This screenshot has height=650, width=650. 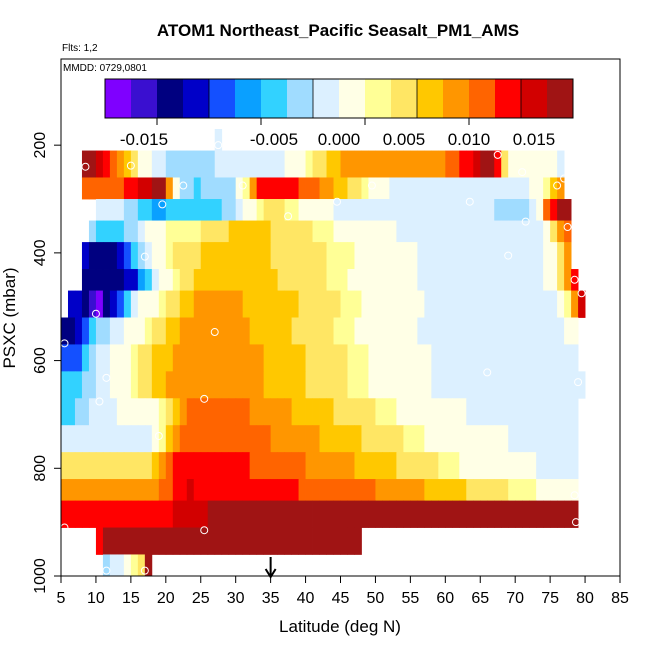 What do you see at coordinates (508, 98) in the screenshot?
I see `colorbar-block` at bounding box center [508, 98].